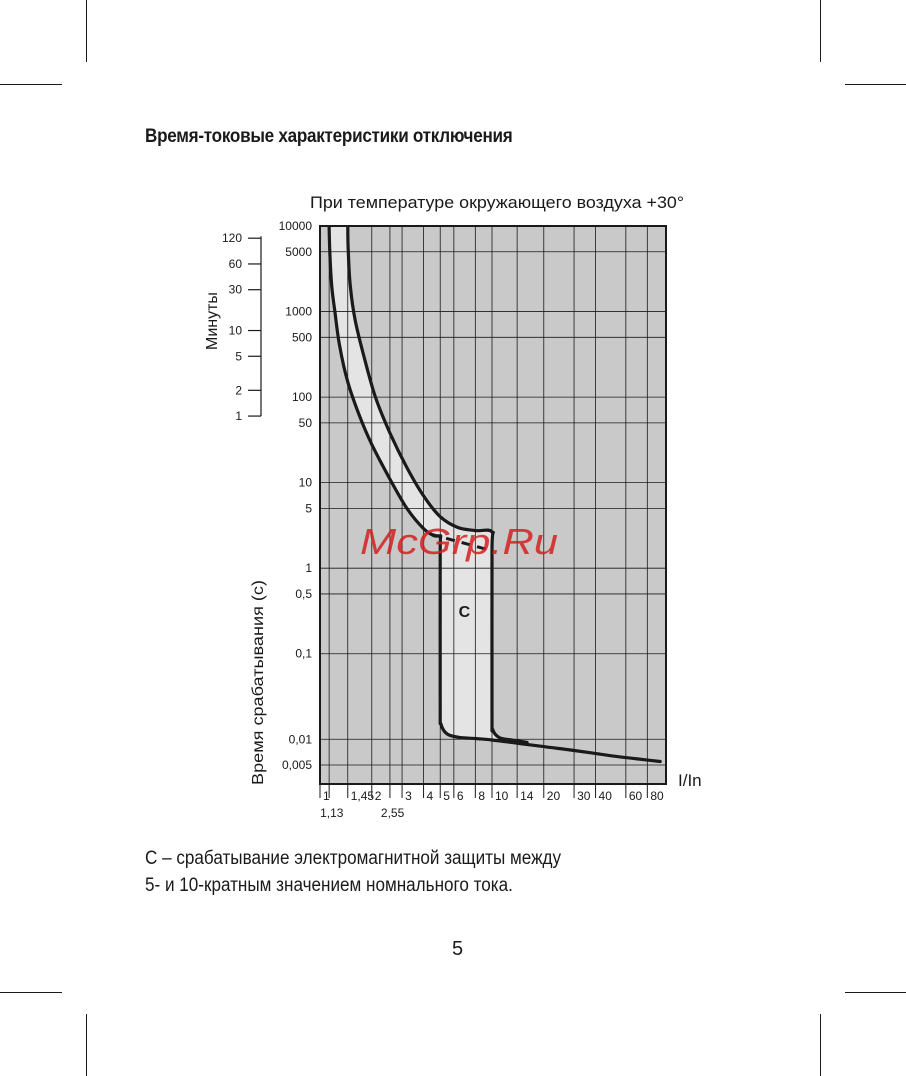 The height and width of the screenshot is (1076, 906). I want to click on crop-mark-bottom-left-vertical, so click(86, 1045).